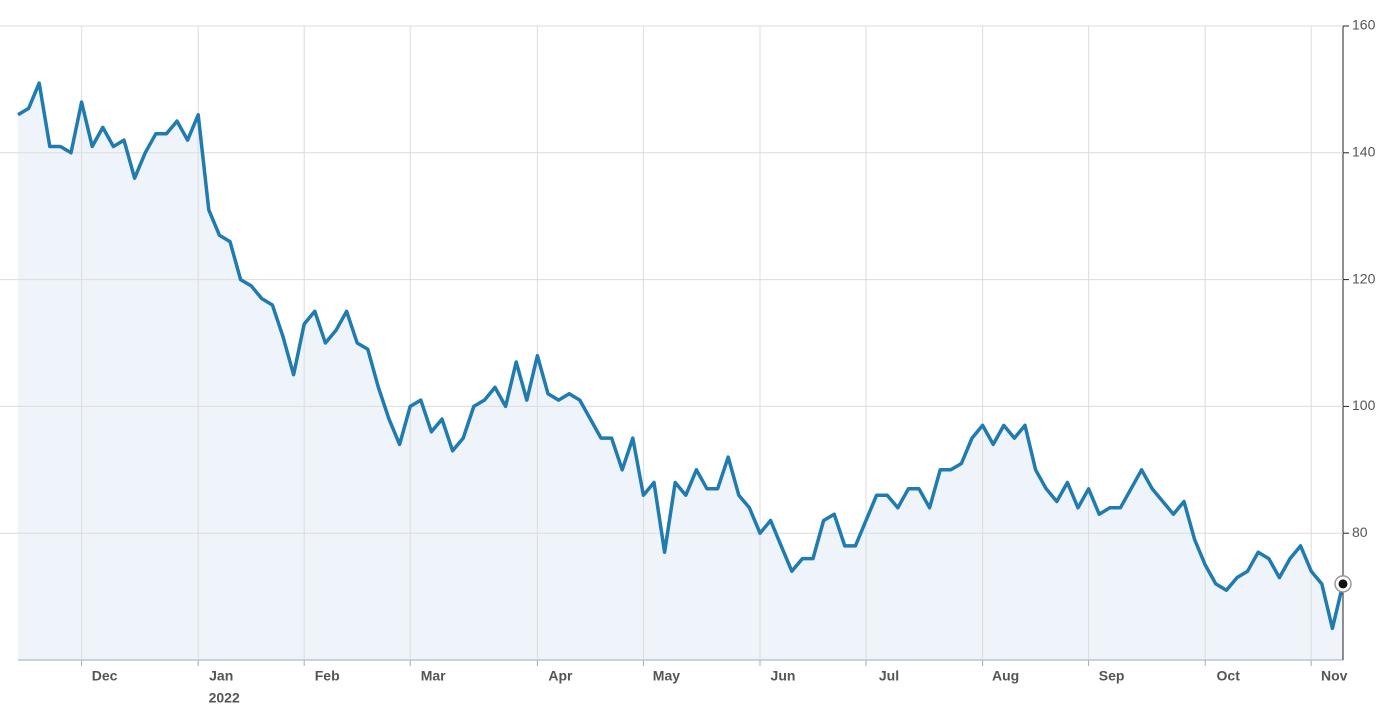  I want to click on x-tick-label: Sep, so click(1112, 676).